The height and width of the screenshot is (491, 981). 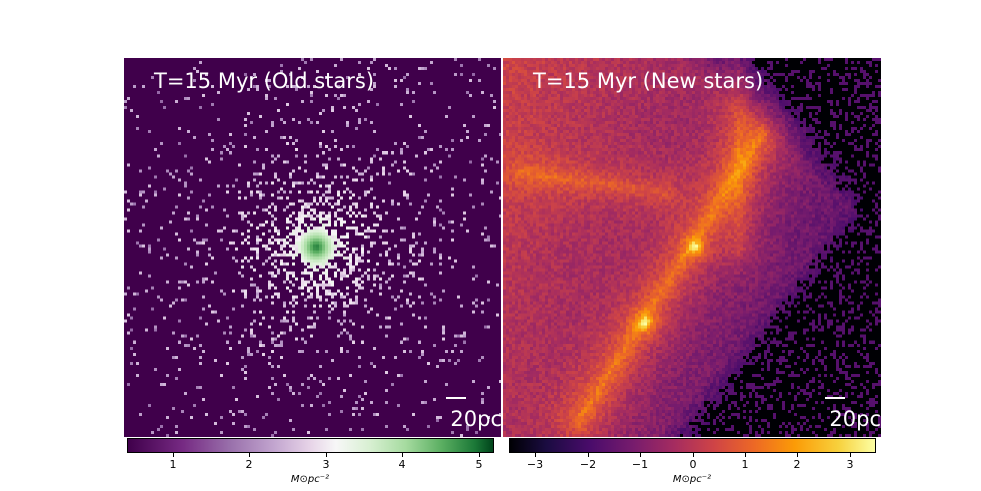 I want to click on old-stars-scale-label: 20pc, so click(x=476, y=419).